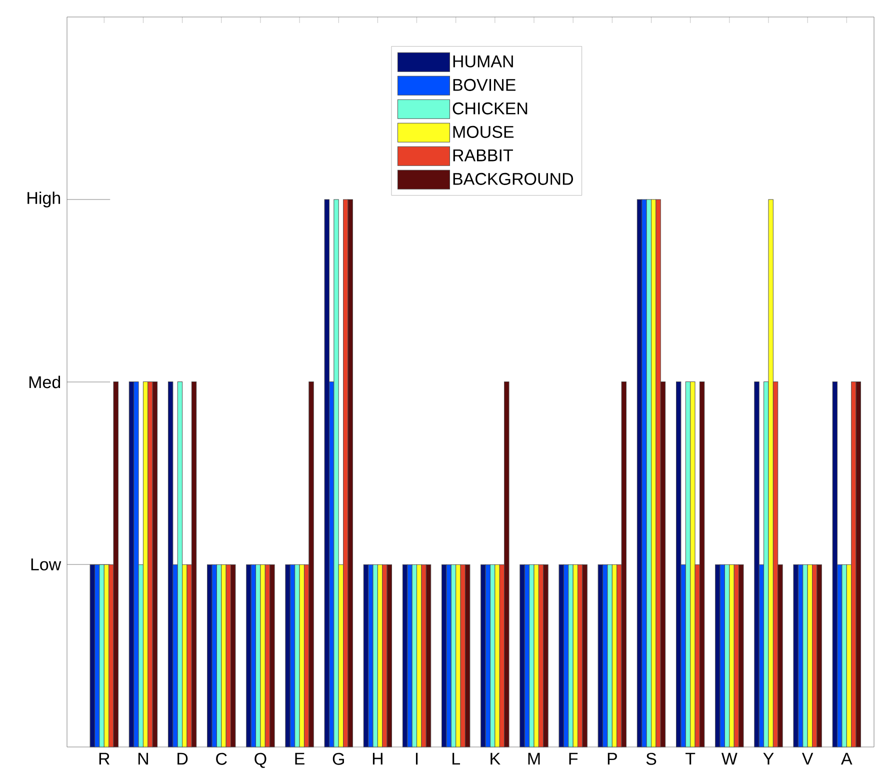 This screenshot has width=875, height=775. Describe the element at coordinates (104, 758) in the screenshot. I see `x-tick-label: R` at that location.